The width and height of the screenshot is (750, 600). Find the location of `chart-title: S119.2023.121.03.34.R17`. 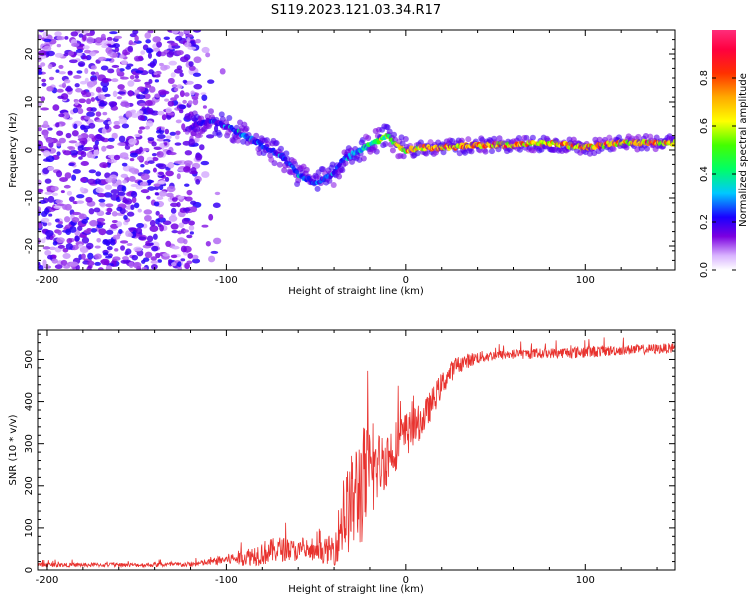

chart-title: S119.2023.121.03.34.R17 is located at coordinates (356, 10).